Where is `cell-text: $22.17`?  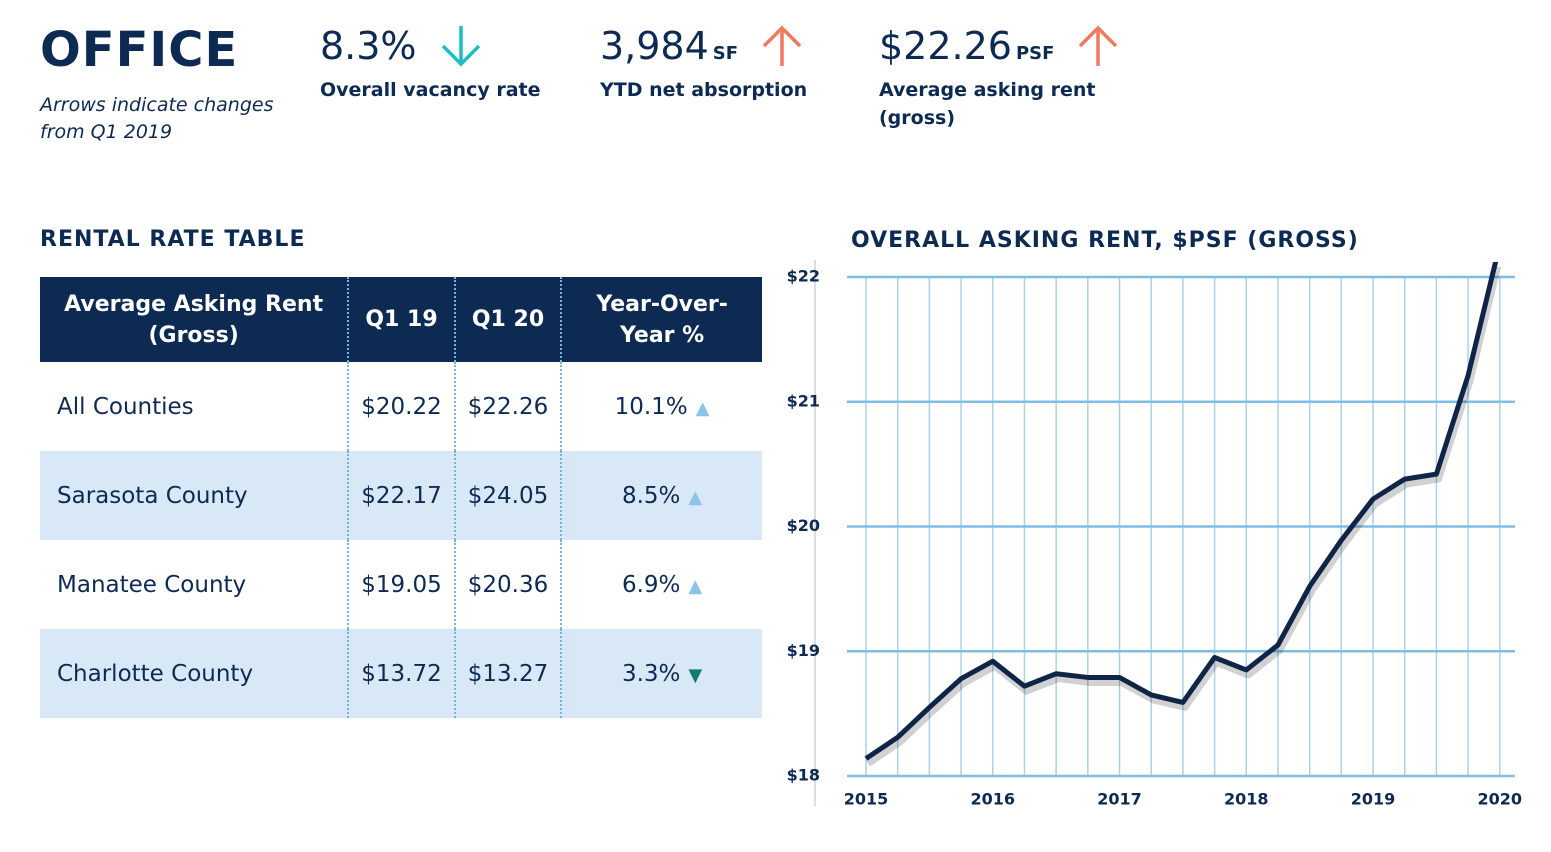
cell-text: $22.17 is located at coordinates (401, 495).